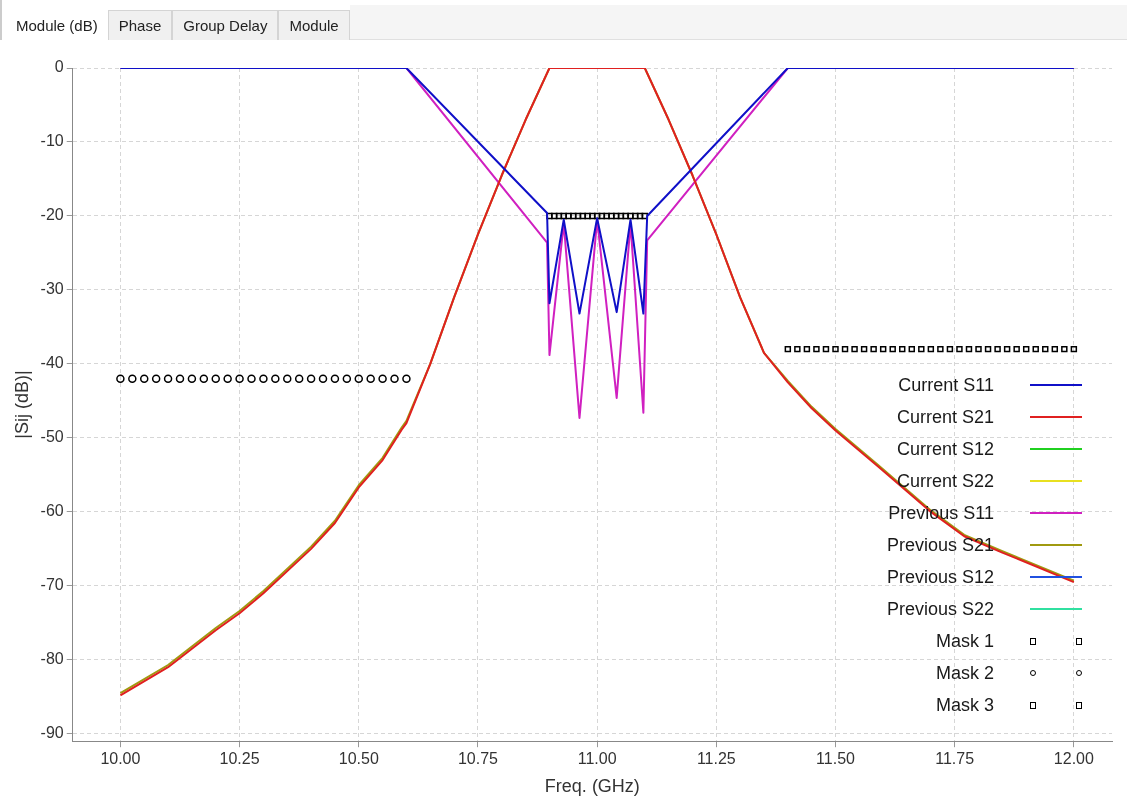 This screenshot has width=1127, height=802. Describe the element at coordinates (52, 363) in the screenshot. I see `y-tick-label: -40` at that location.